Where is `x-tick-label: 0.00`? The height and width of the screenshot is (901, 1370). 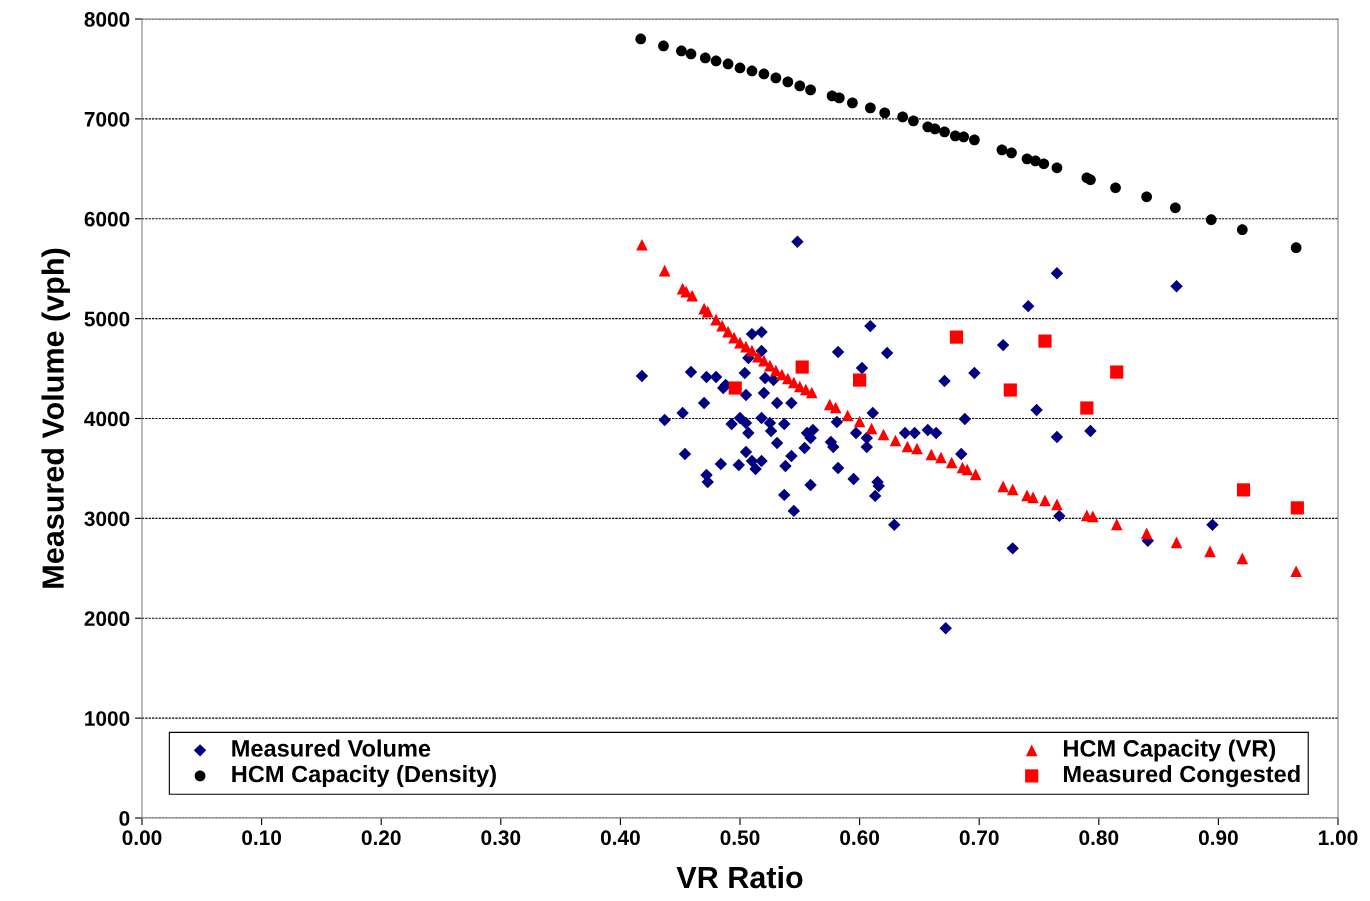
x-tick-label: 0.00 is located at coordinates (142, 838).